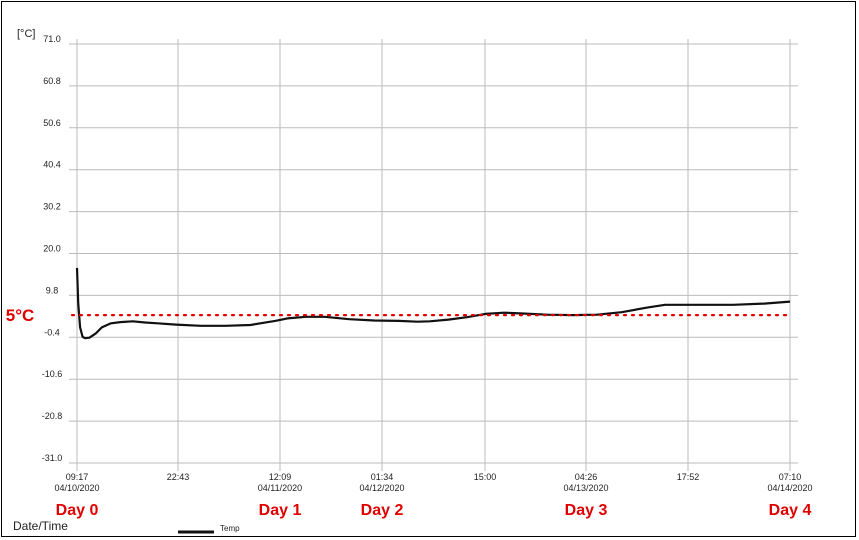 This screenshot has width=859, height=540. Describe the element at coordinates (585, 488) in the screenshot. I see `x-tick-date: 04/13/2020` at that location.